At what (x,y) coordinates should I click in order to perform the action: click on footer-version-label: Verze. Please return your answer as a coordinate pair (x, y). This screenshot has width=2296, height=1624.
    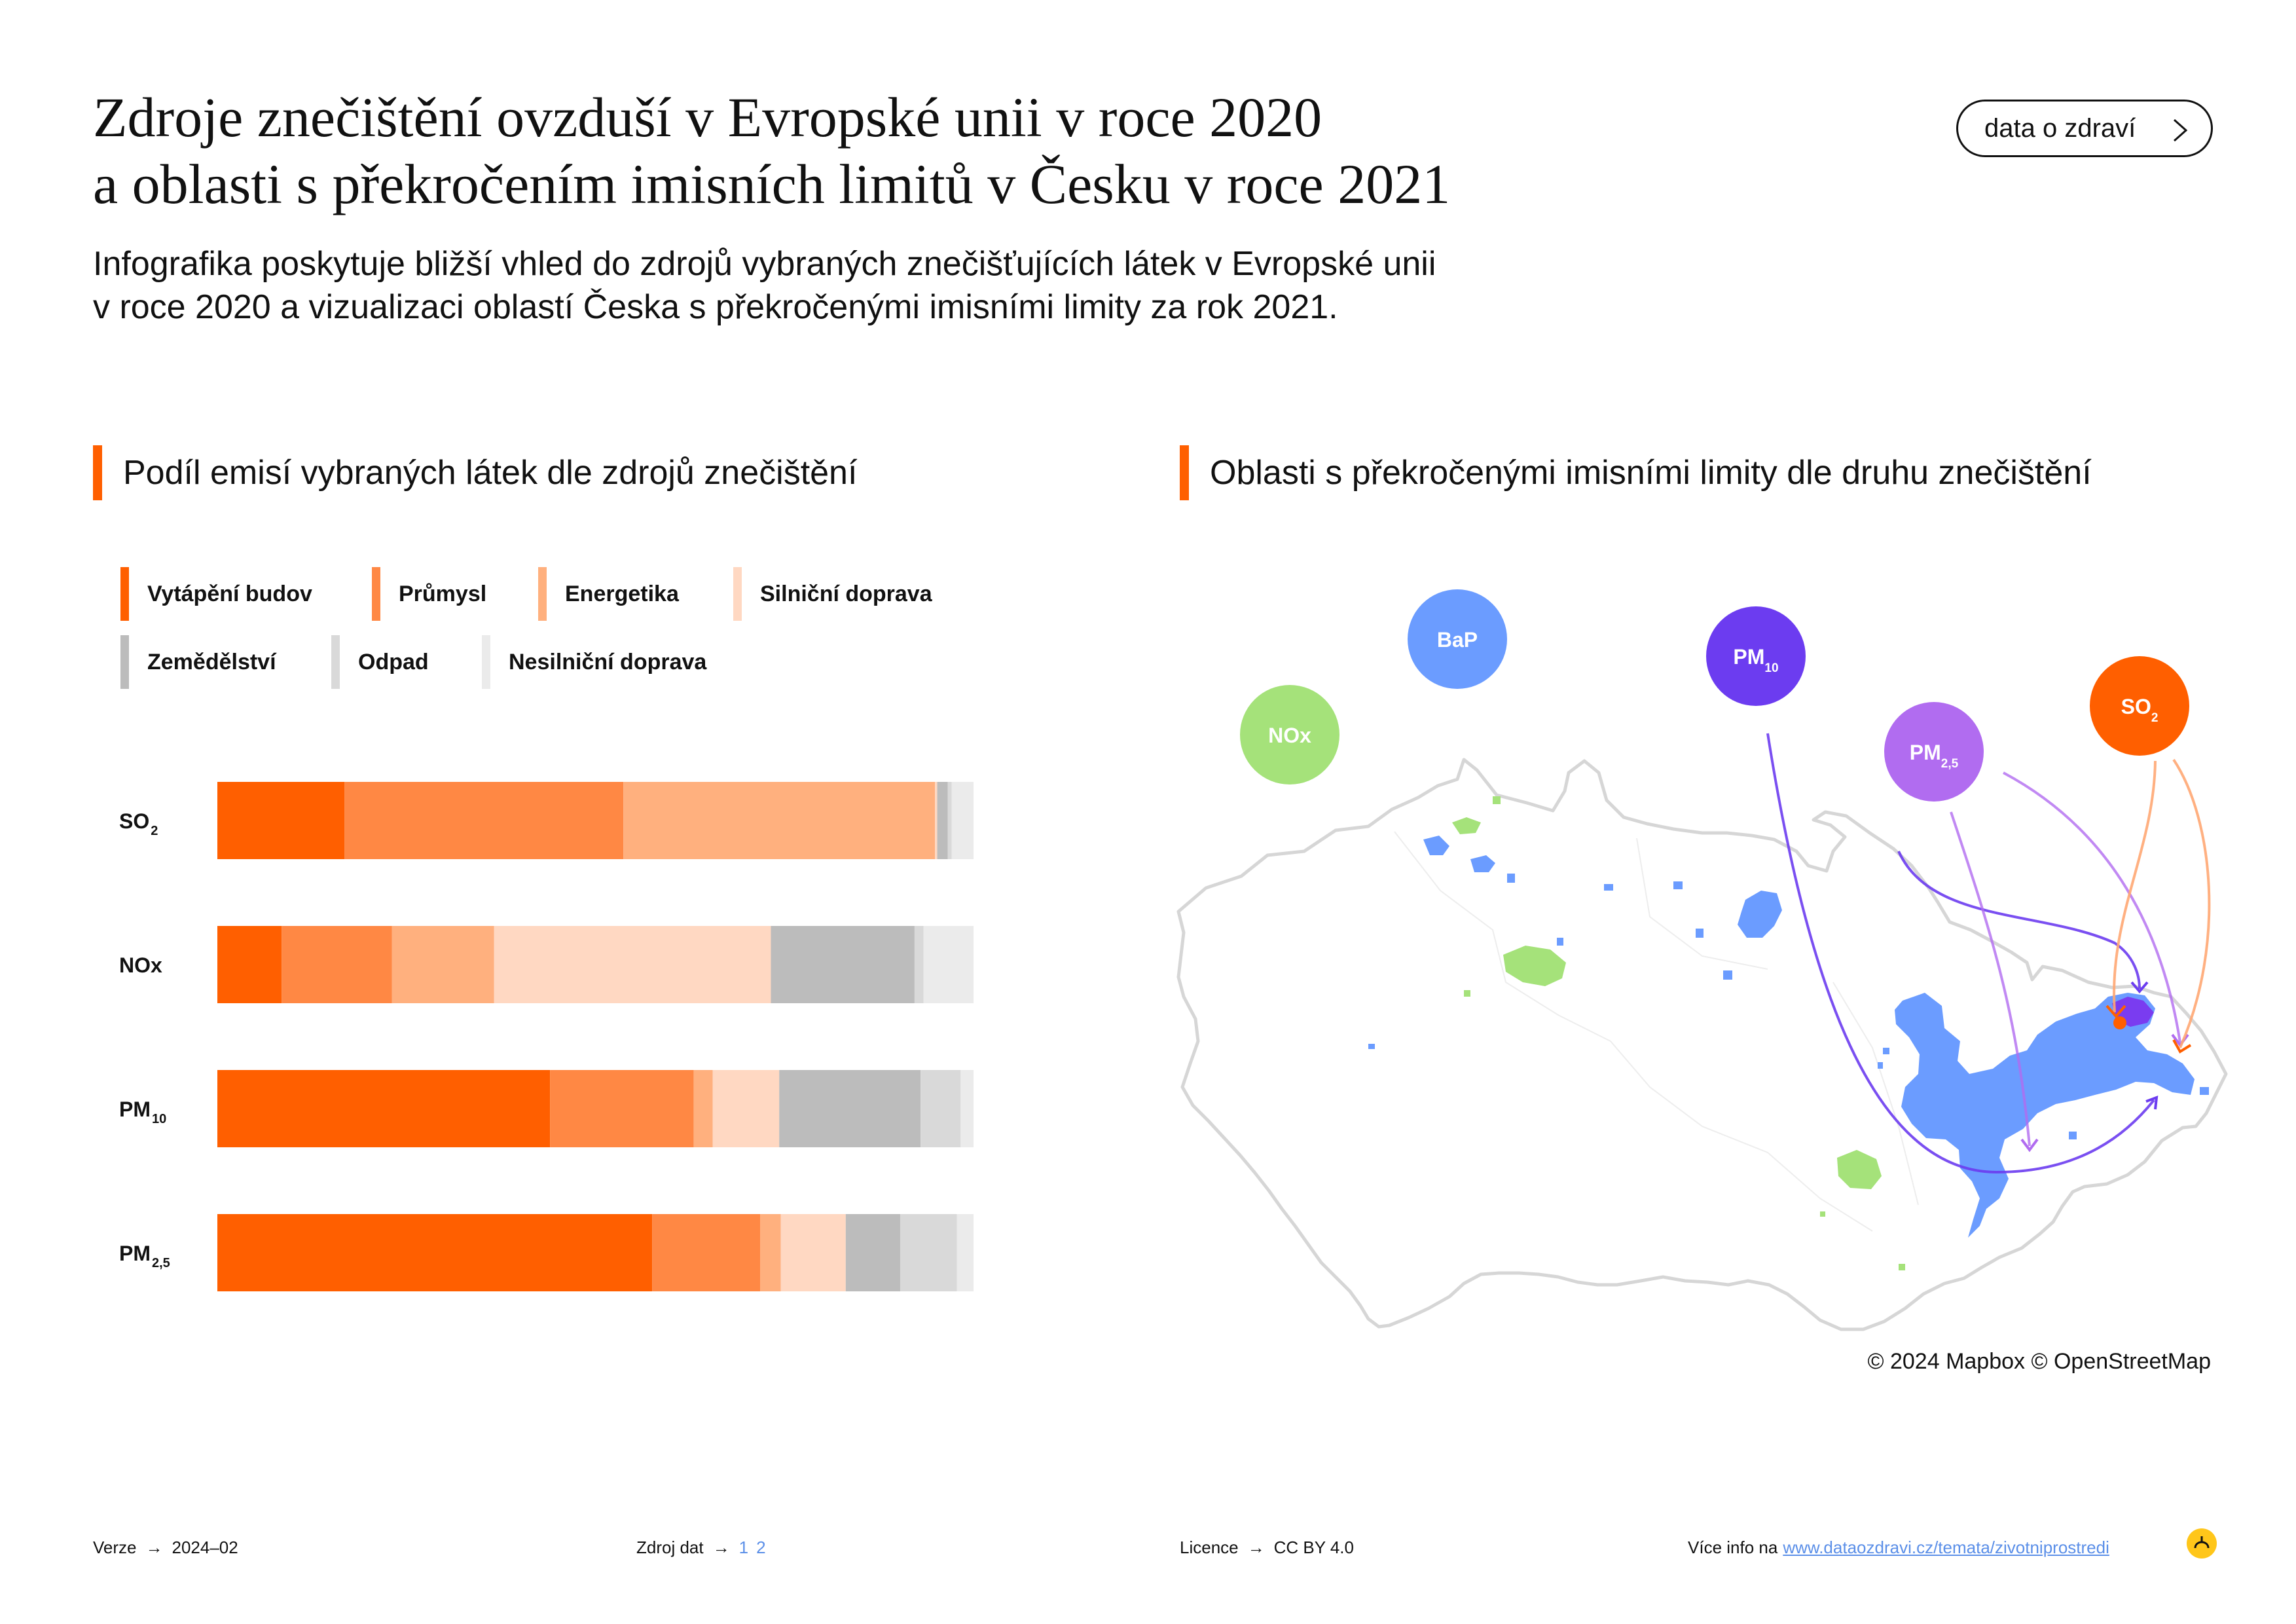
    Looking at the image, I should click on (115, 1547).